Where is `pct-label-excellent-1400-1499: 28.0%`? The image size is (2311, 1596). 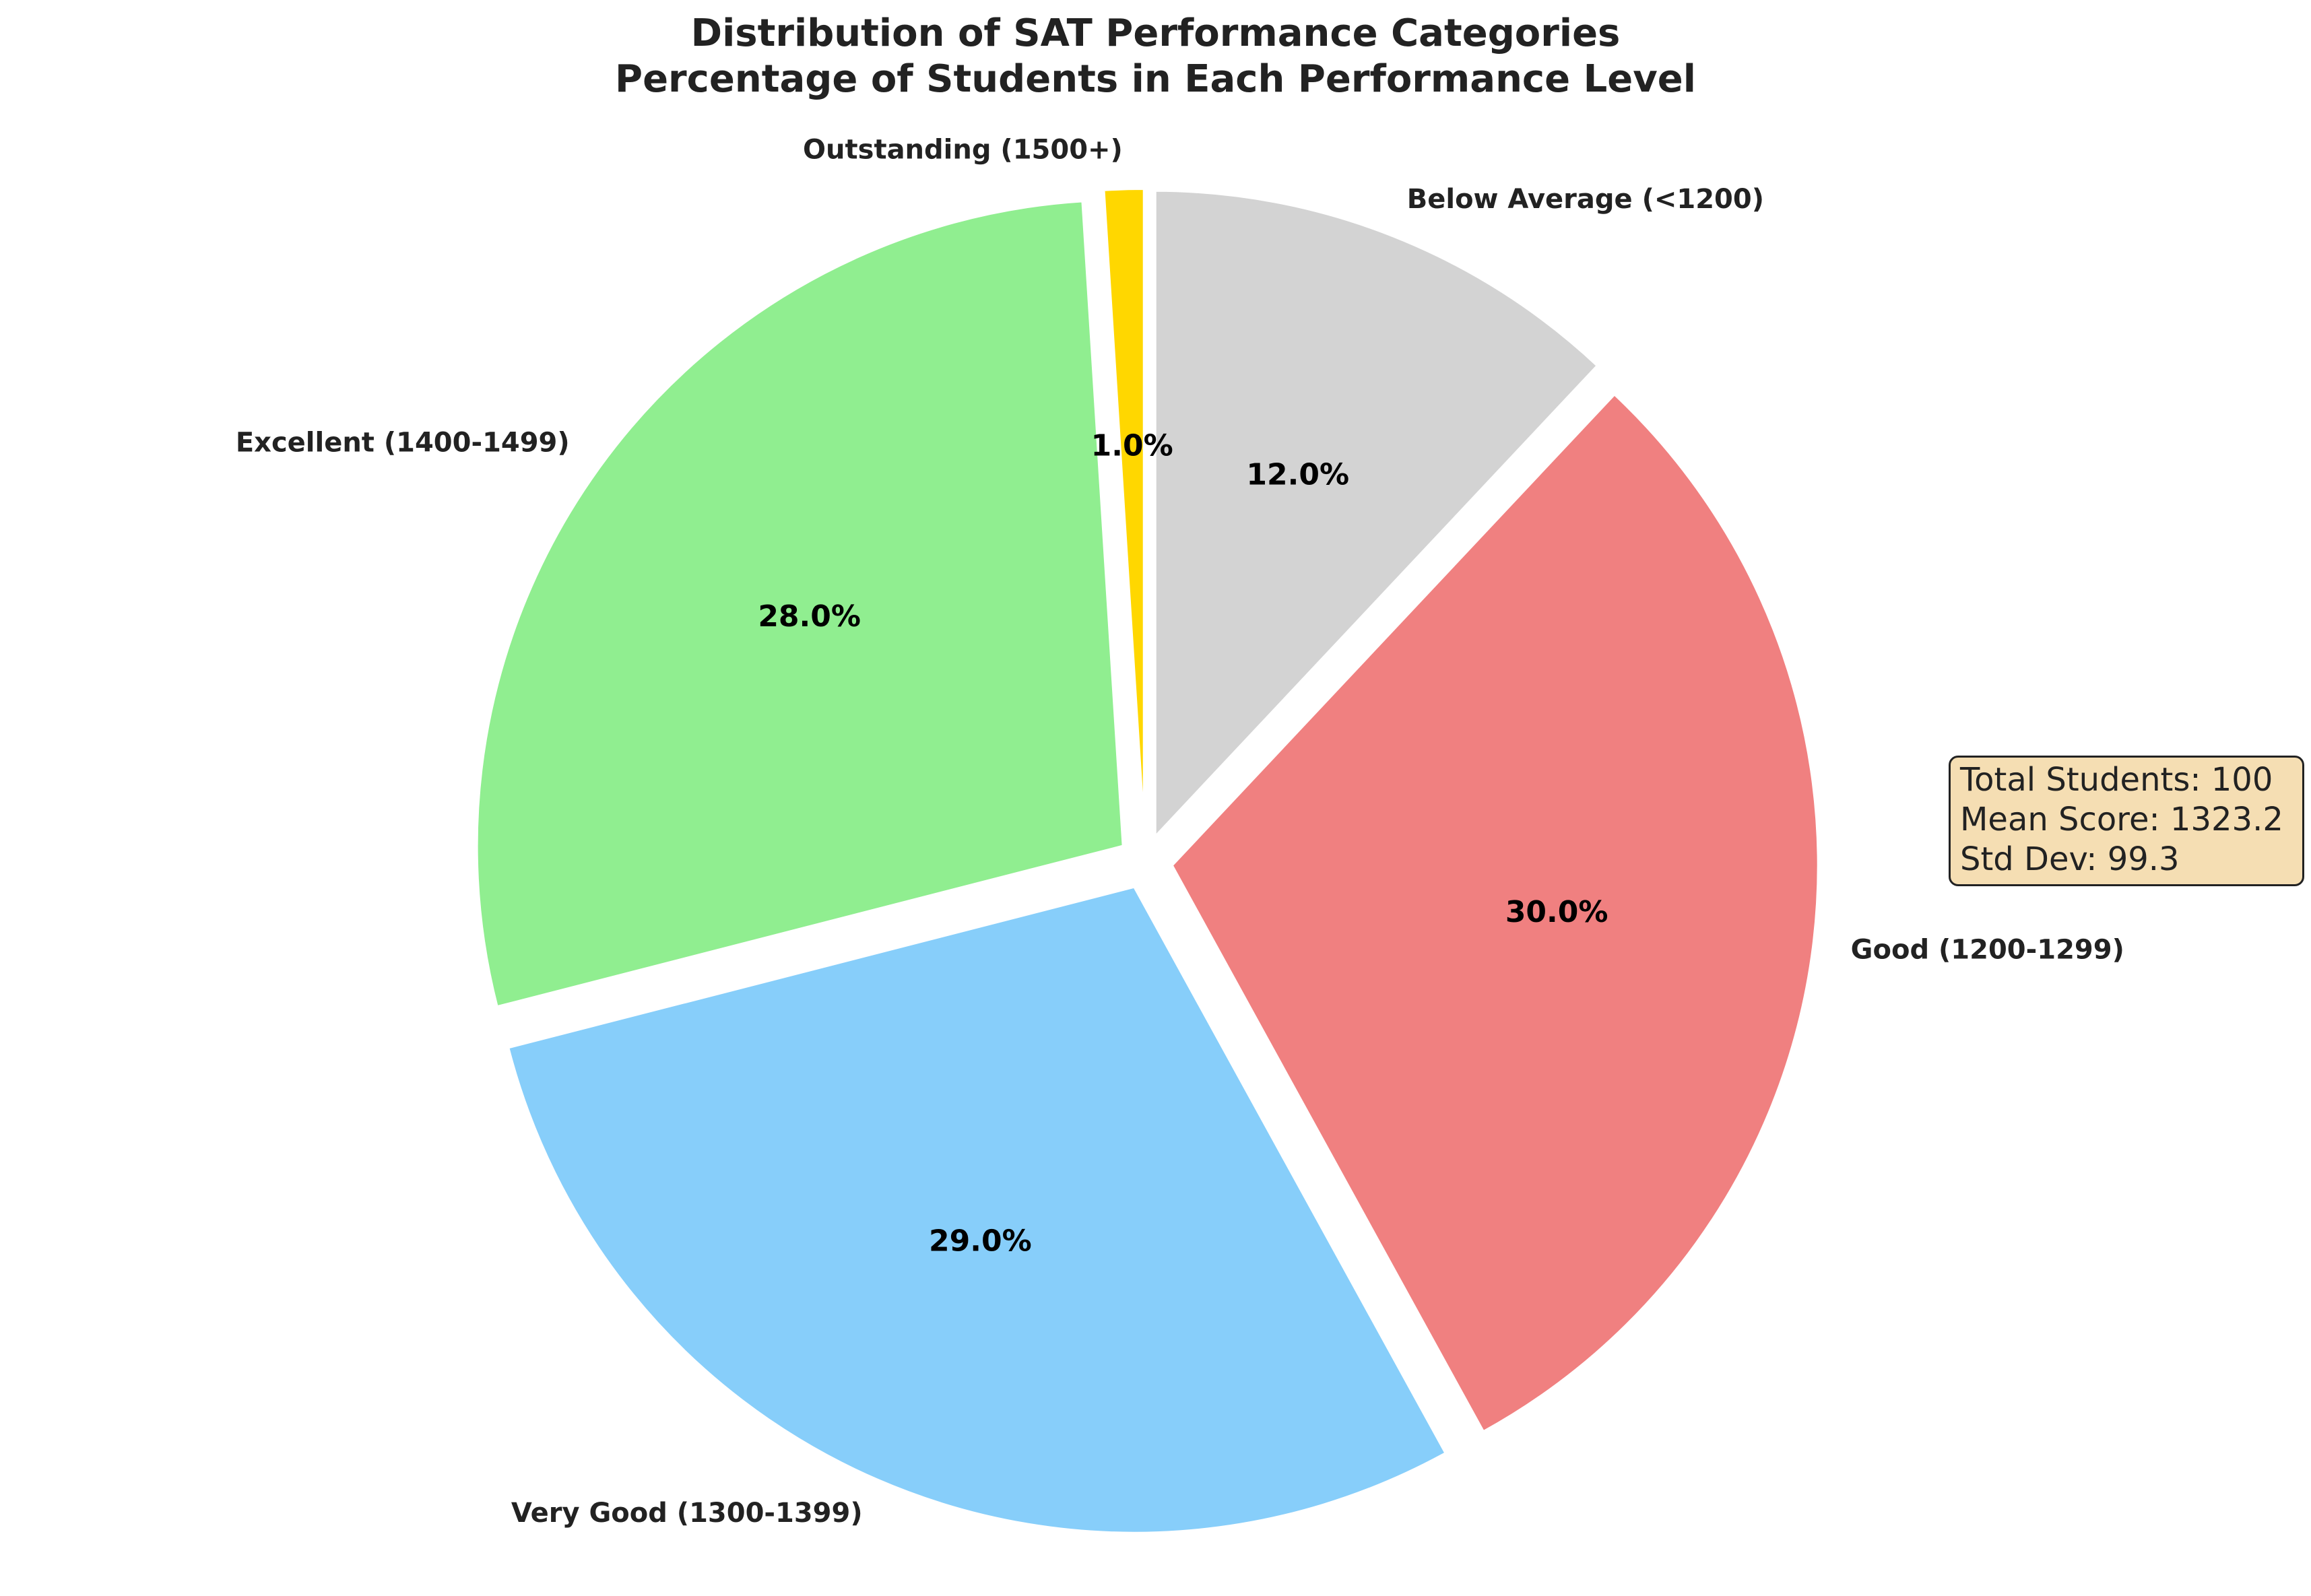 pct-label-excellent-1400-1499: 28.0% is located at coordinates (810, 616).